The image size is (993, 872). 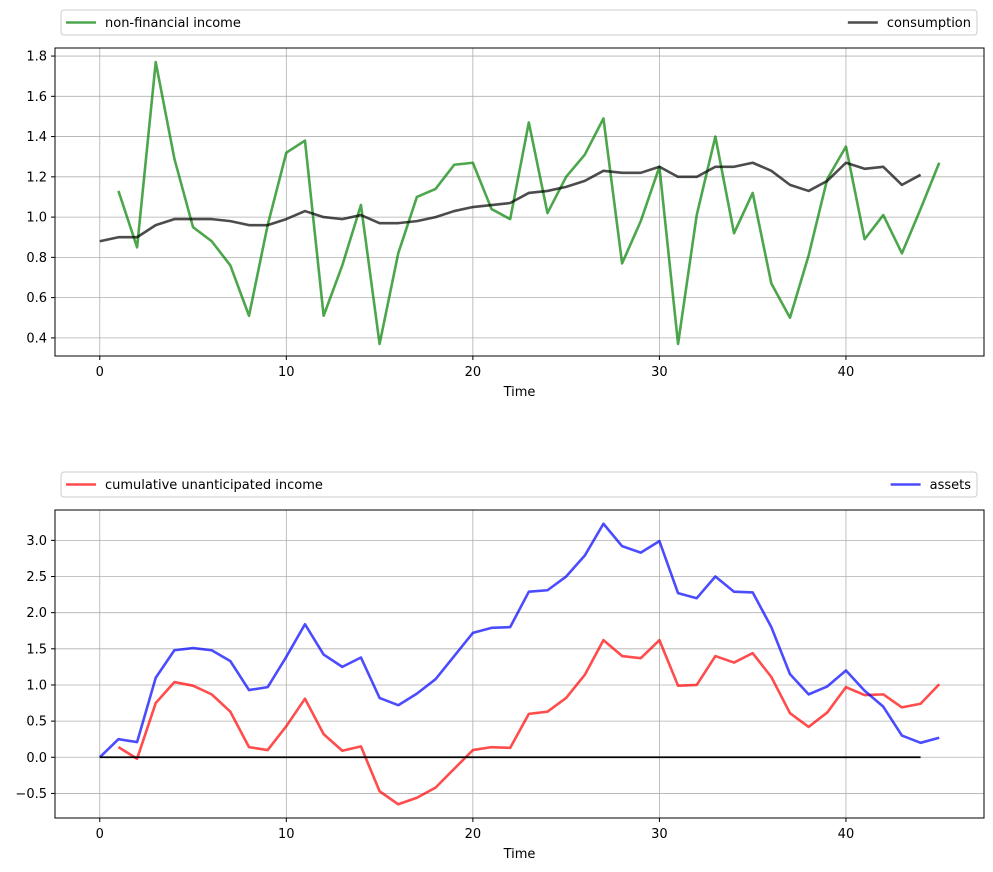 I want to click on y-tick-label: 0.6, so click(x=36, y=298).